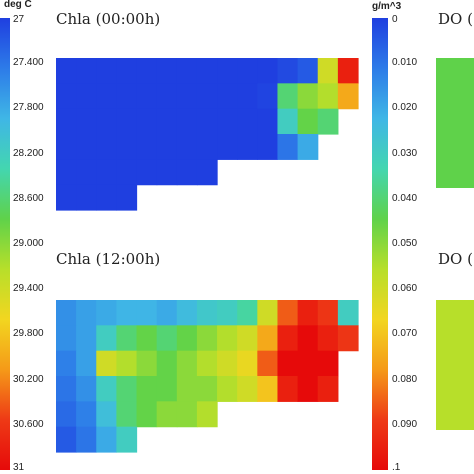  What do you see at coordinates (380, 244) in the screenshot?
I see `right-colorbar` at bounding box center [380, 244].